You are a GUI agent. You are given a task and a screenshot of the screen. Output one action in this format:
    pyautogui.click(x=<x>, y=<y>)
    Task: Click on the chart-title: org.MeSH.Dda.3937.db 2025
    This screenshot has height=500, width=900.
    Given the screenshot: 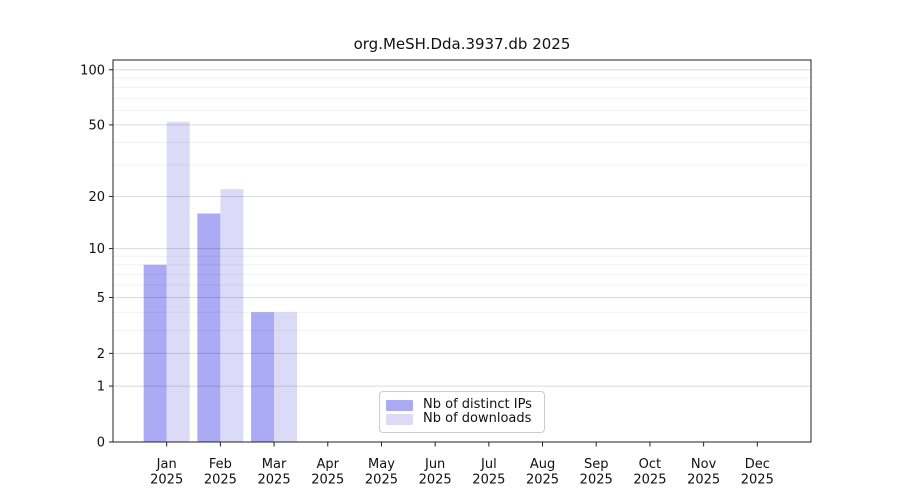 What is the action you would take?
    pyautogui.click(x=462, y=44)
    